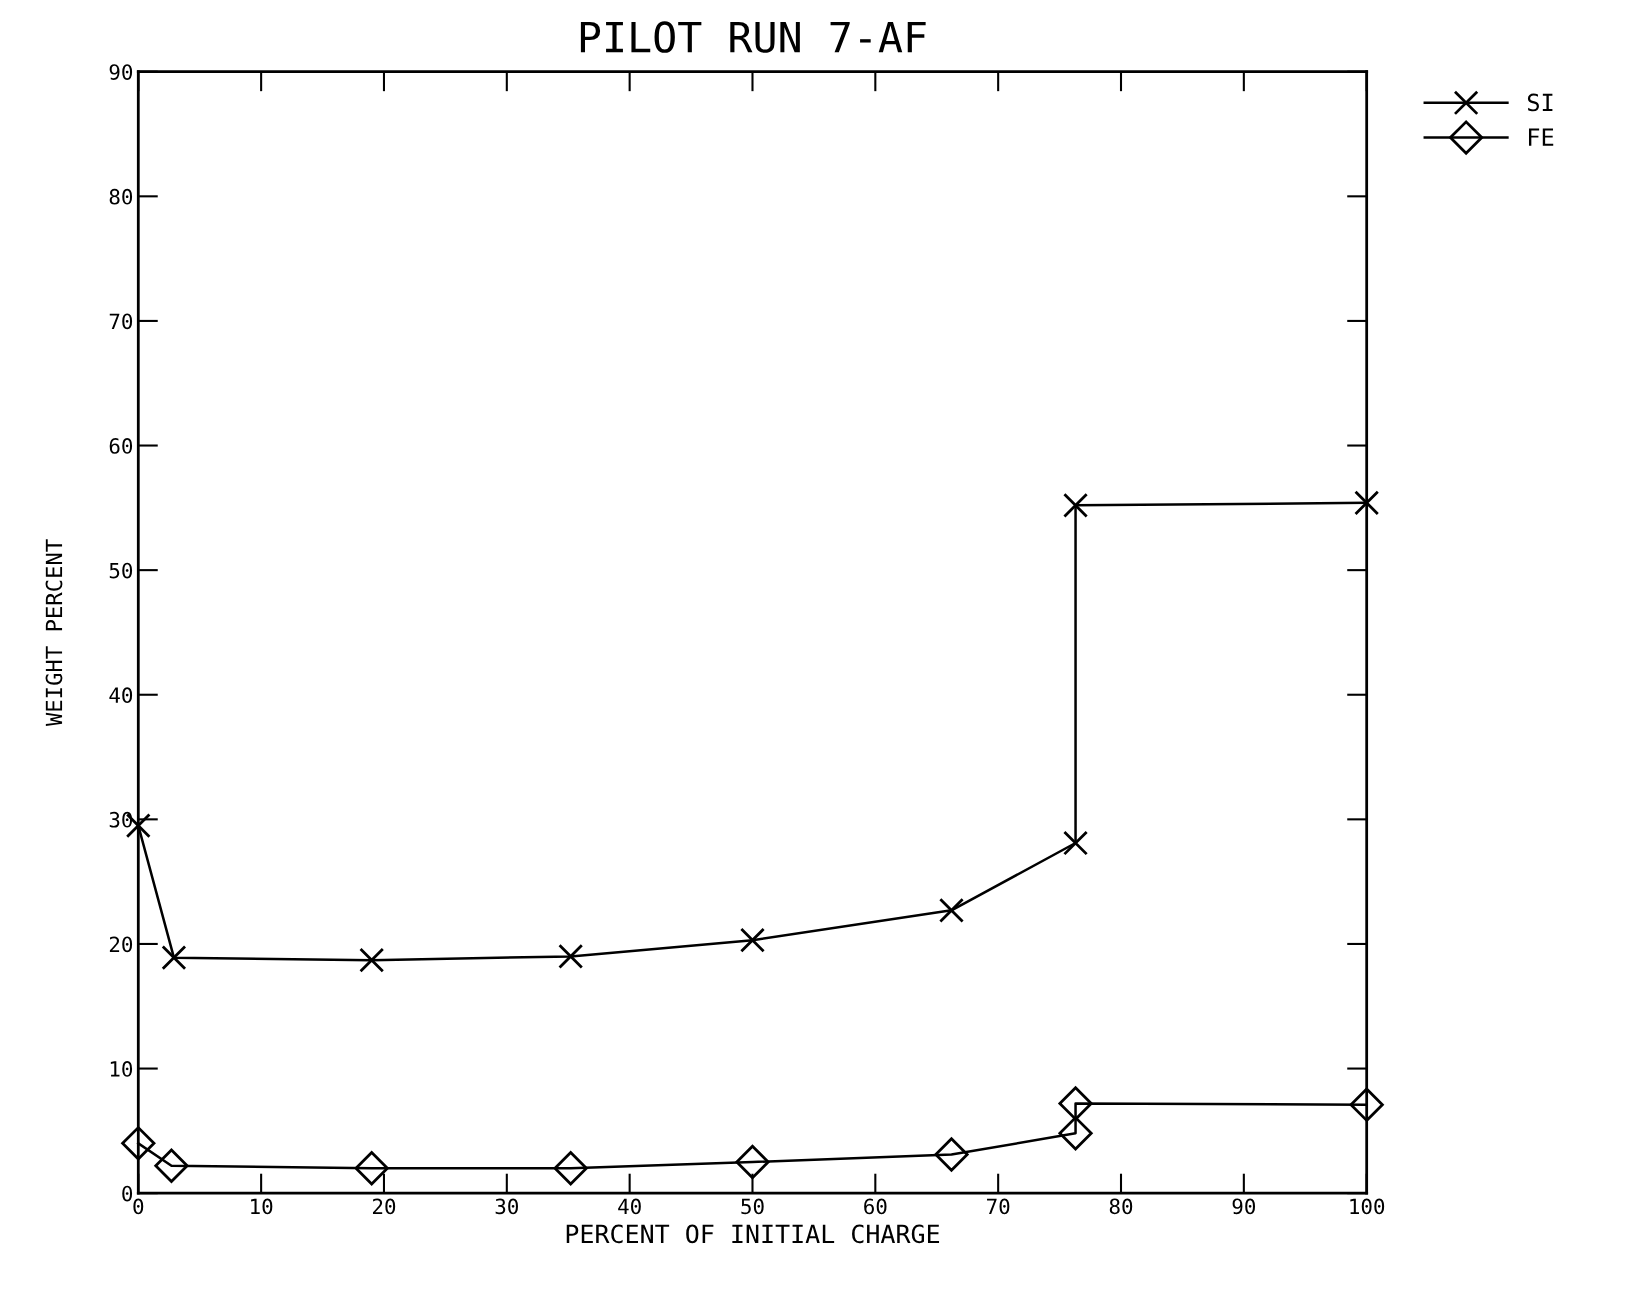 This screenshot has width=1627, height=1304. Describe the element at coordinates (121, 1069) in the screenshot. I see `y-tick-label: 10` at that location.